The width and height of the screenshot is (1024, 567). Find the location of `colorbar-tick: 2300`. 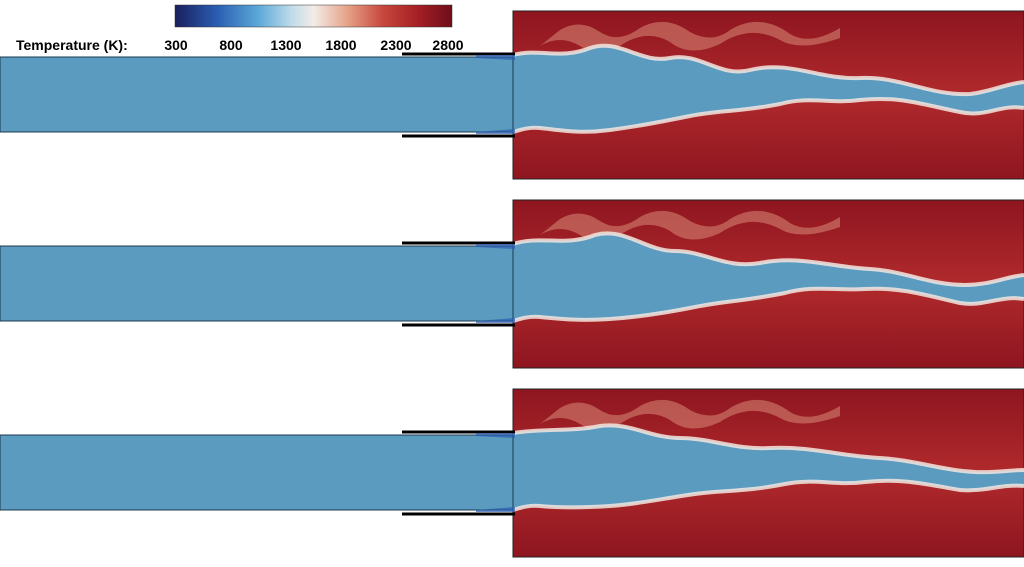

colorbar-tick: 2300 is located at coordinates (395, 45).